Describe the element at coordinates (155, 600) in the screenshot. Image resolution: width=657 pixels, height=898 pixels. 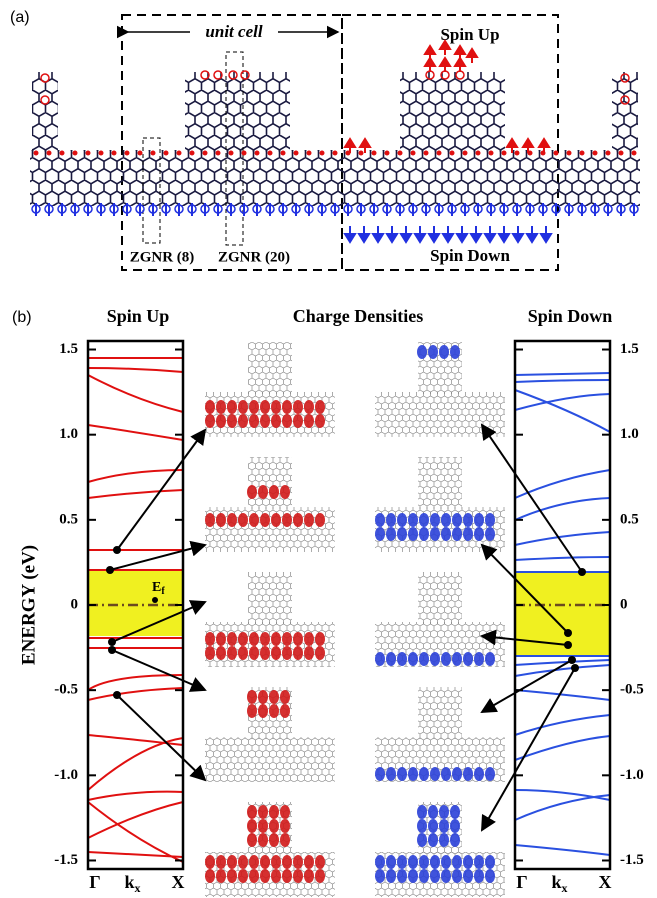
I see `fermi-dot` at that location.